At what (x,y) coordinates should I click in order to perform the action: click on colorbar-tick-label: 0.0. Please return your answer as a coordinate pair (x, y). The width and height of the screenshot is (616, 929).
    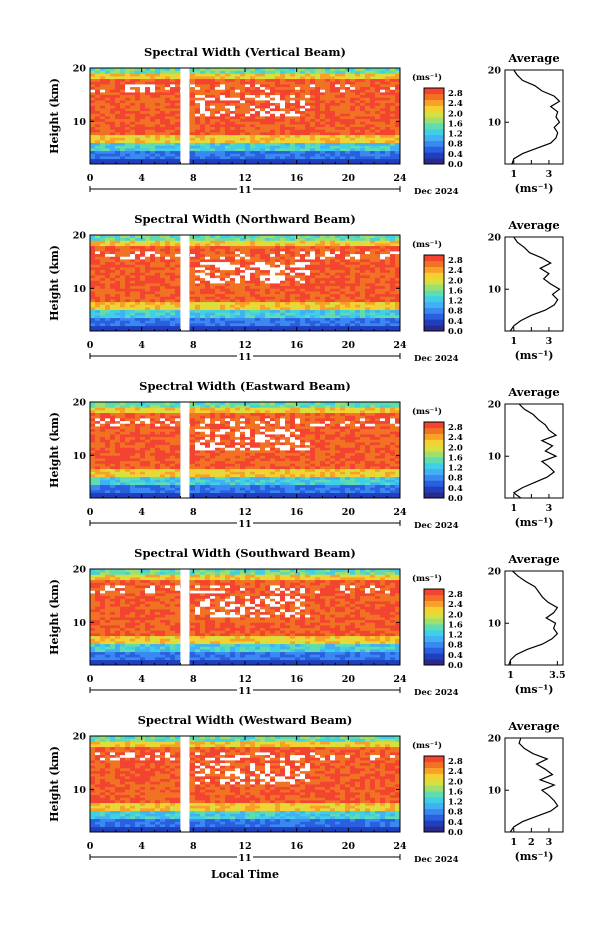
    Looking at the image, I should click on (455, 332).